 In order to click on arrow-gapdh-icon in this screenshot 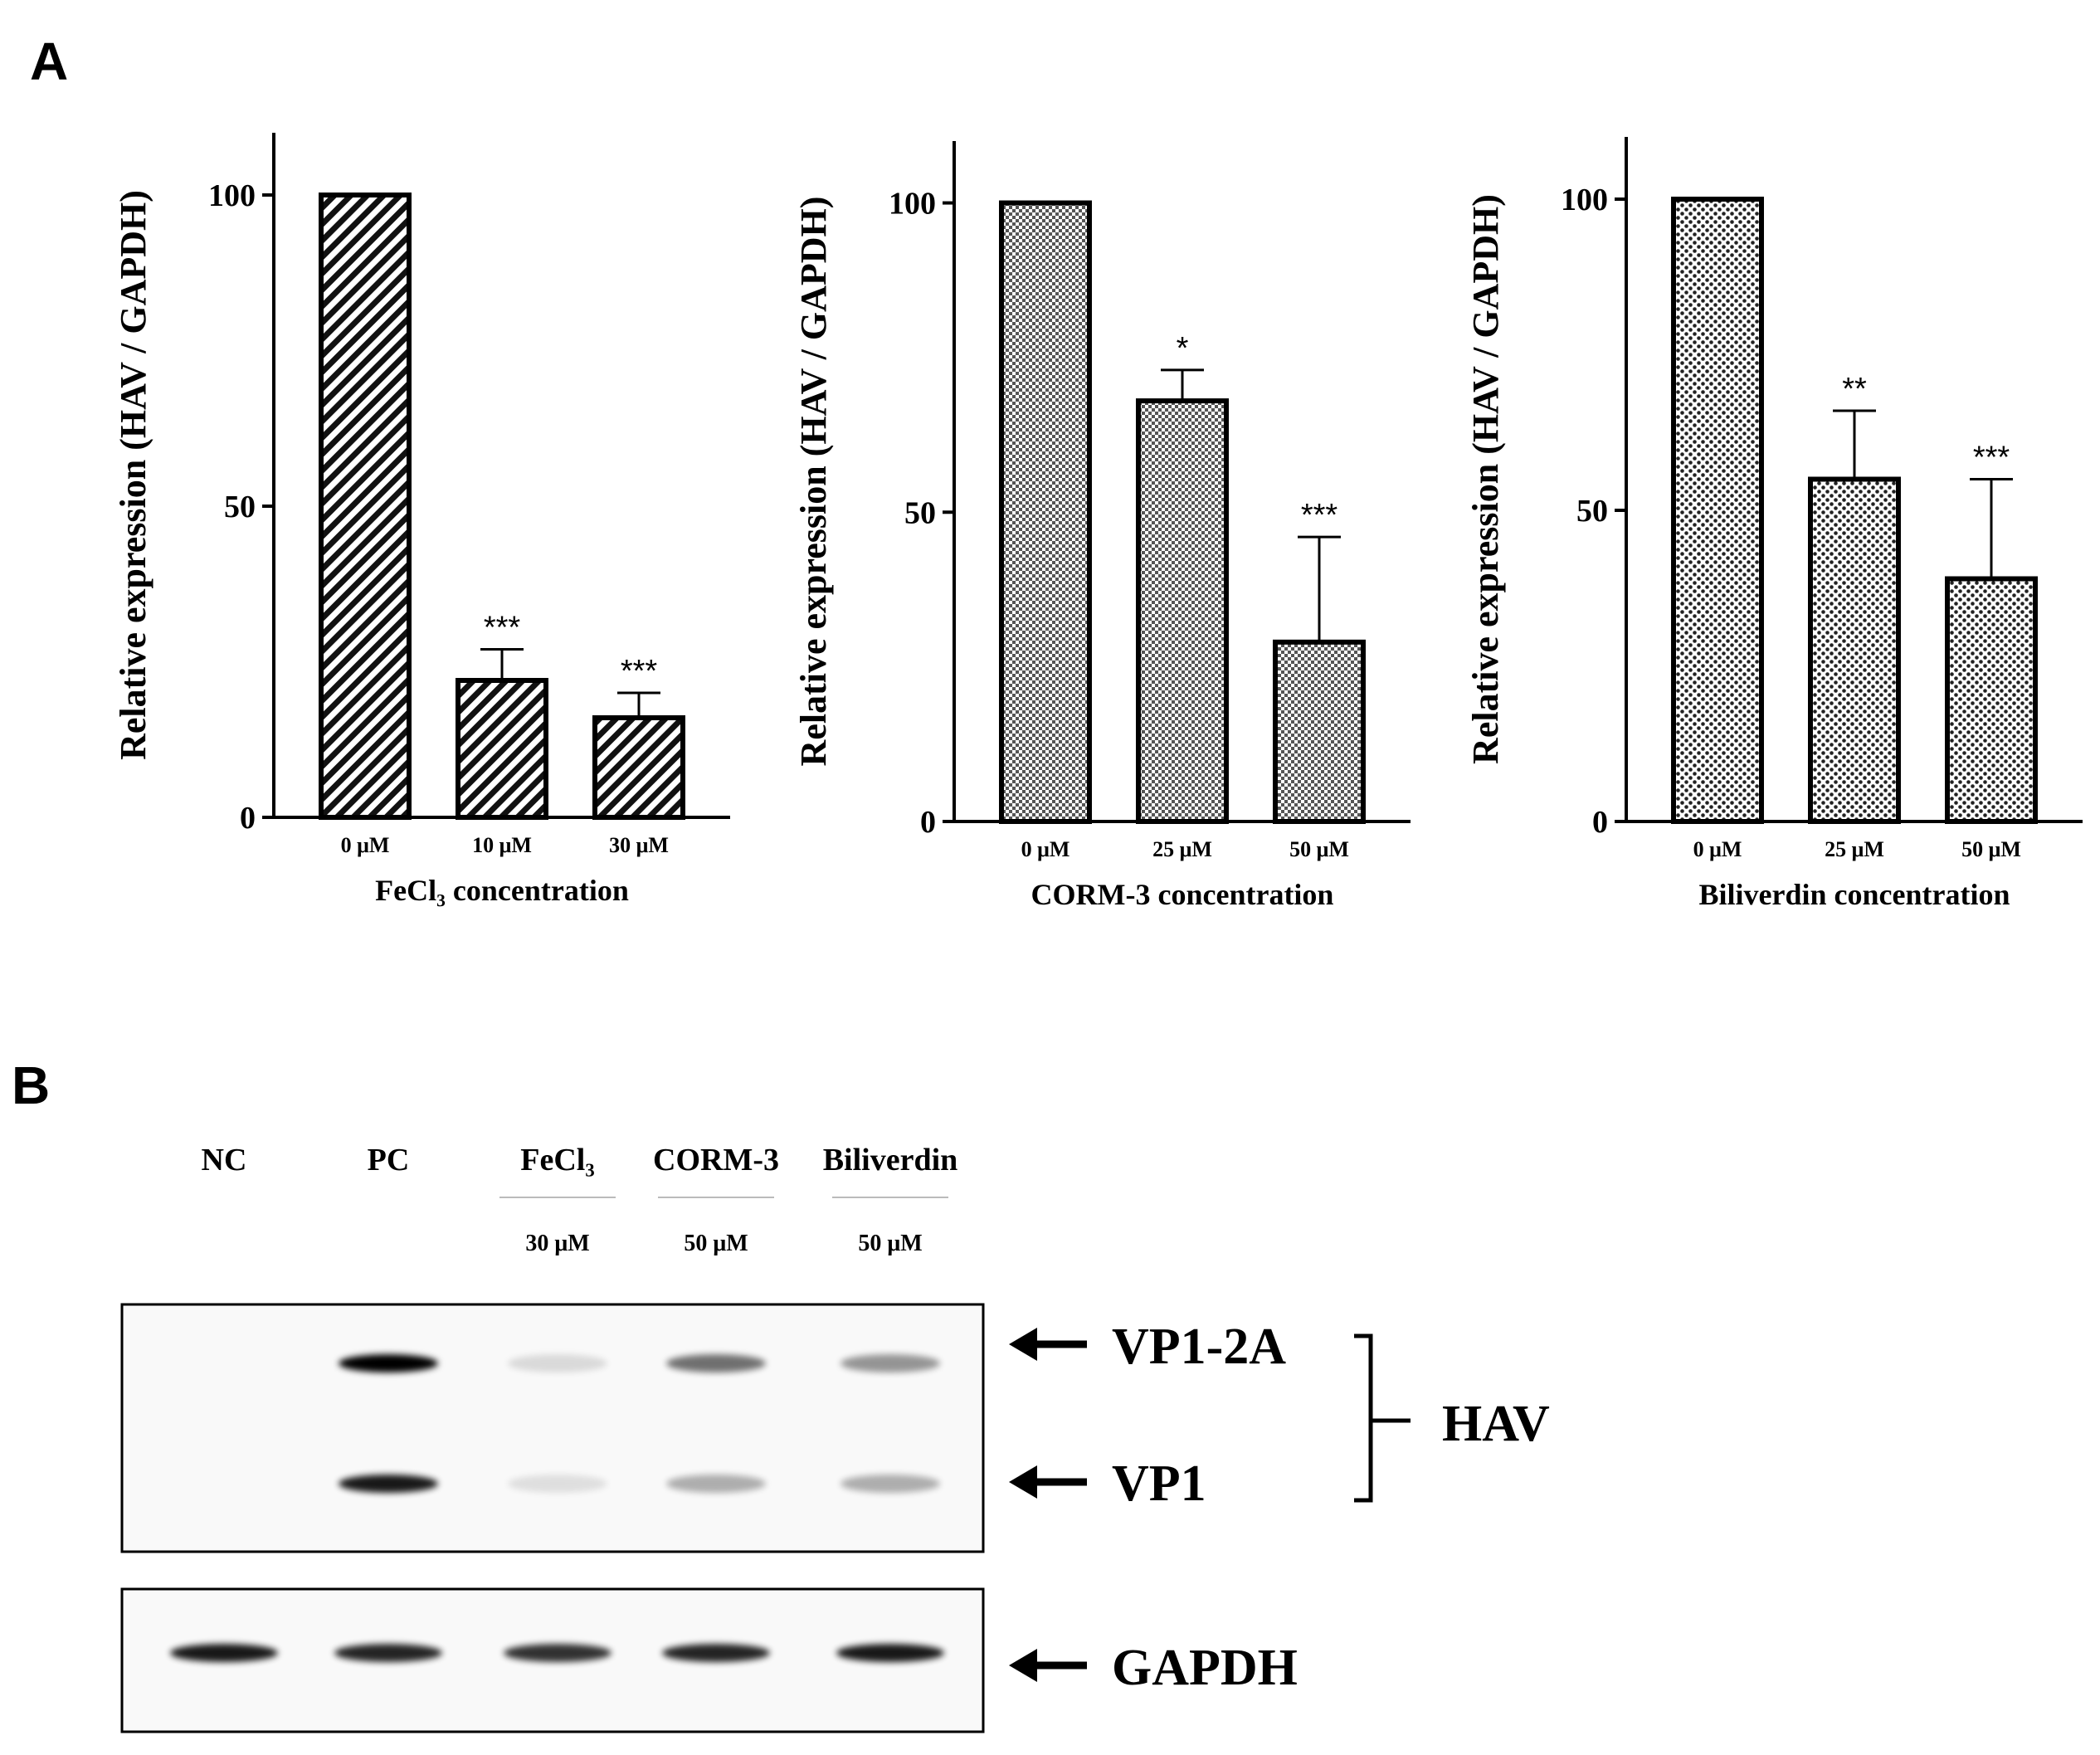, I will do `click(1048, 1665)`.